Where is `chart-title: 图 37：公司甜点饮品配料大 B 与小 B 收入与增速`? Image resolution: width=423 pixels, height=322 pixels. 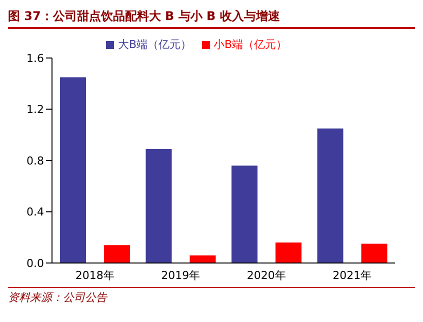 chart-title: 图 37：公司甜点饮品配料大 B 与小 B 收入与增速 is located at coordinates (211, 18).